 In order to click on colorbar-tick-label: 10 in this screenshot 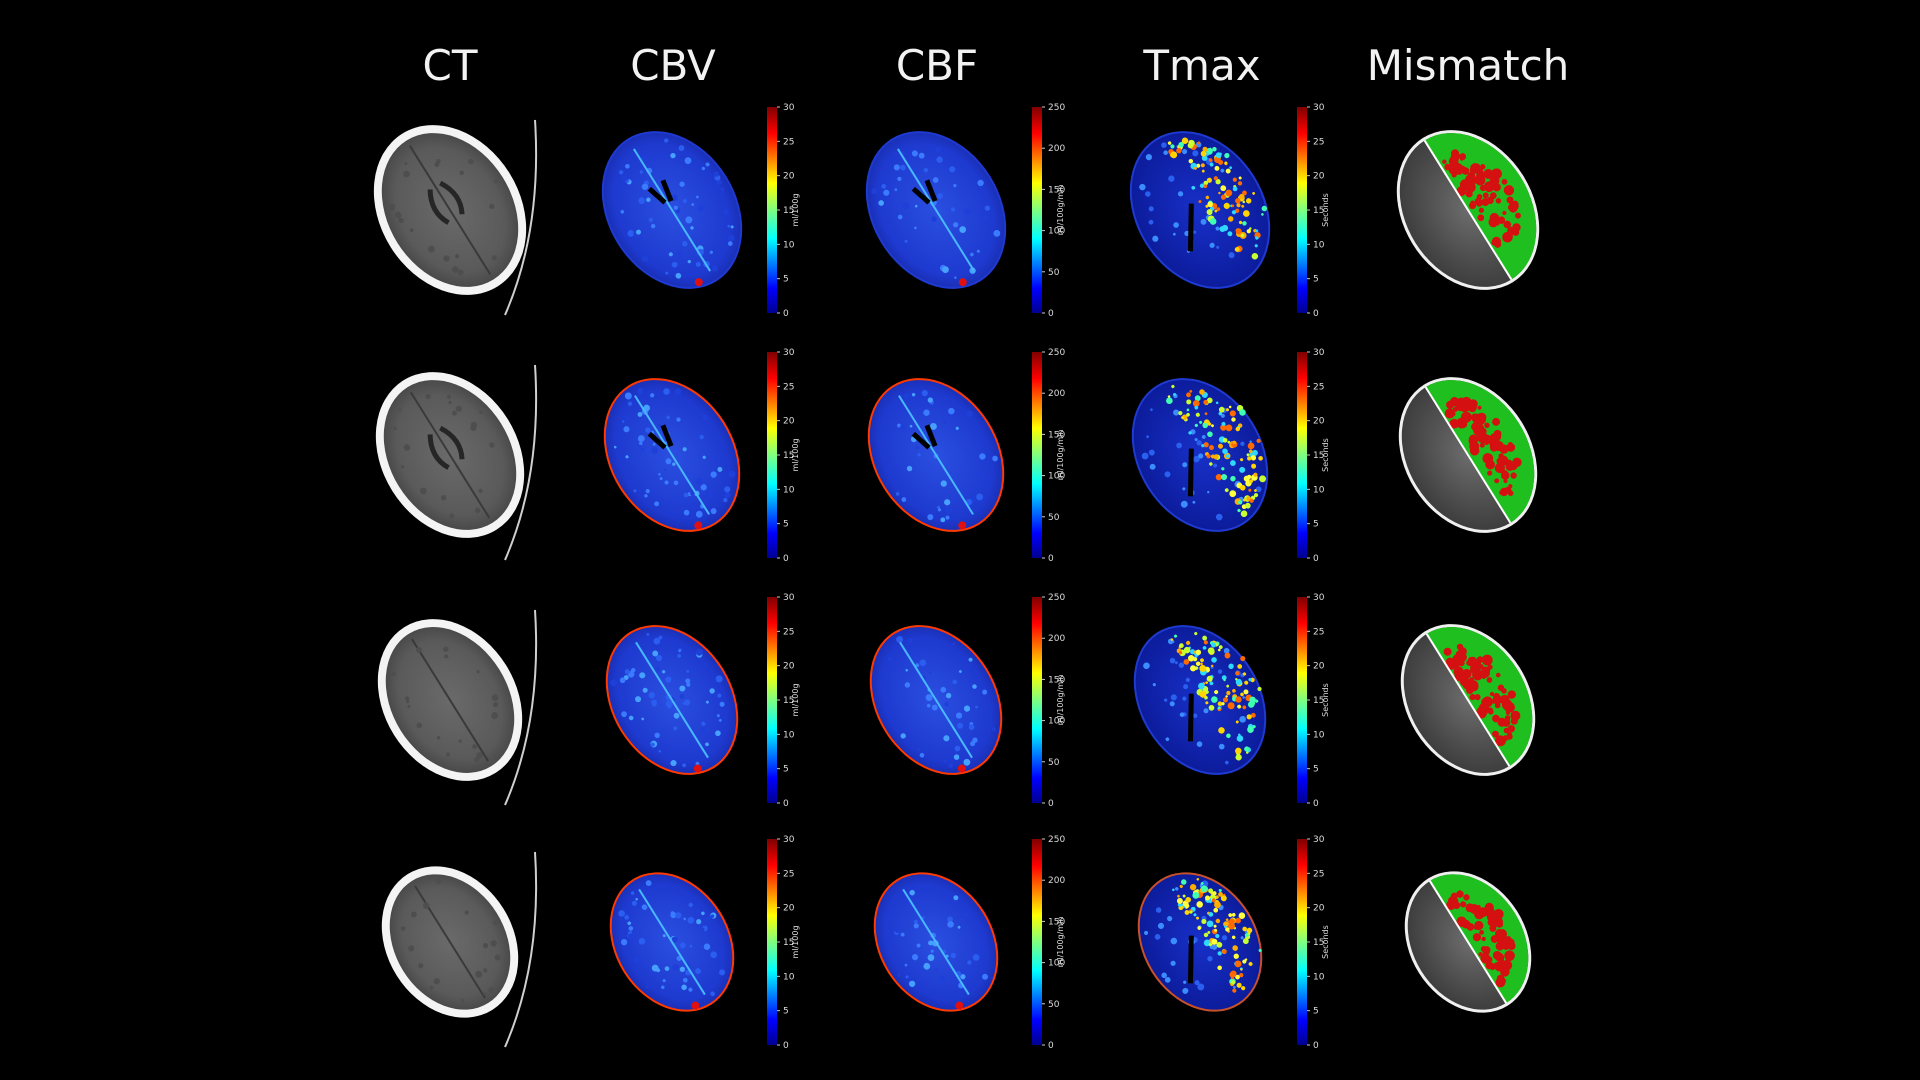, I will do `click(1319, 245)`.